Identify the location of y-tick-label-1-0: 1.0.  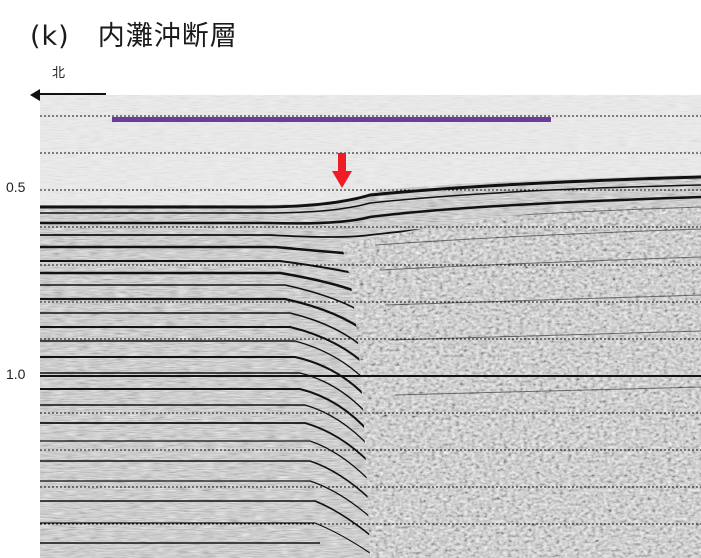
(16, 374).